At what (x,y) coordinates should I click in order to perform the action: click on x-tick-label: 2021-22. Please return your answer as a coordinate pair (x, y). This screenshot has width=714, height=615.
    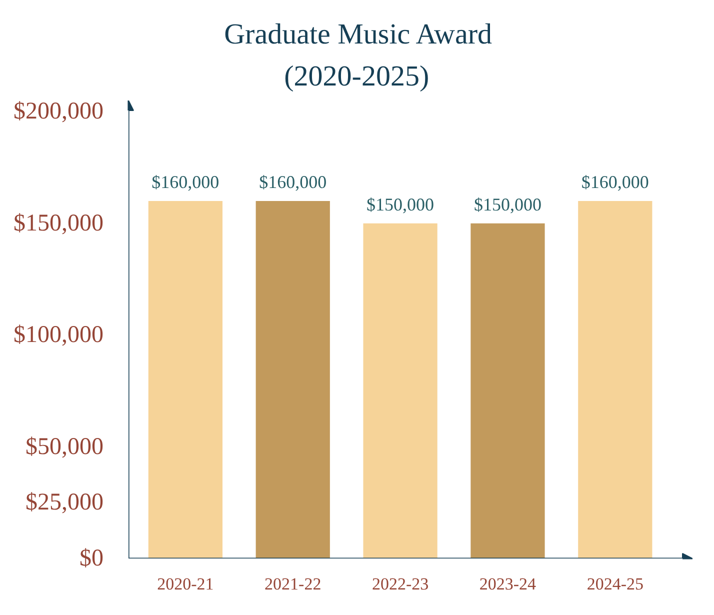
    Looking at the image, I should click on (293, 584).